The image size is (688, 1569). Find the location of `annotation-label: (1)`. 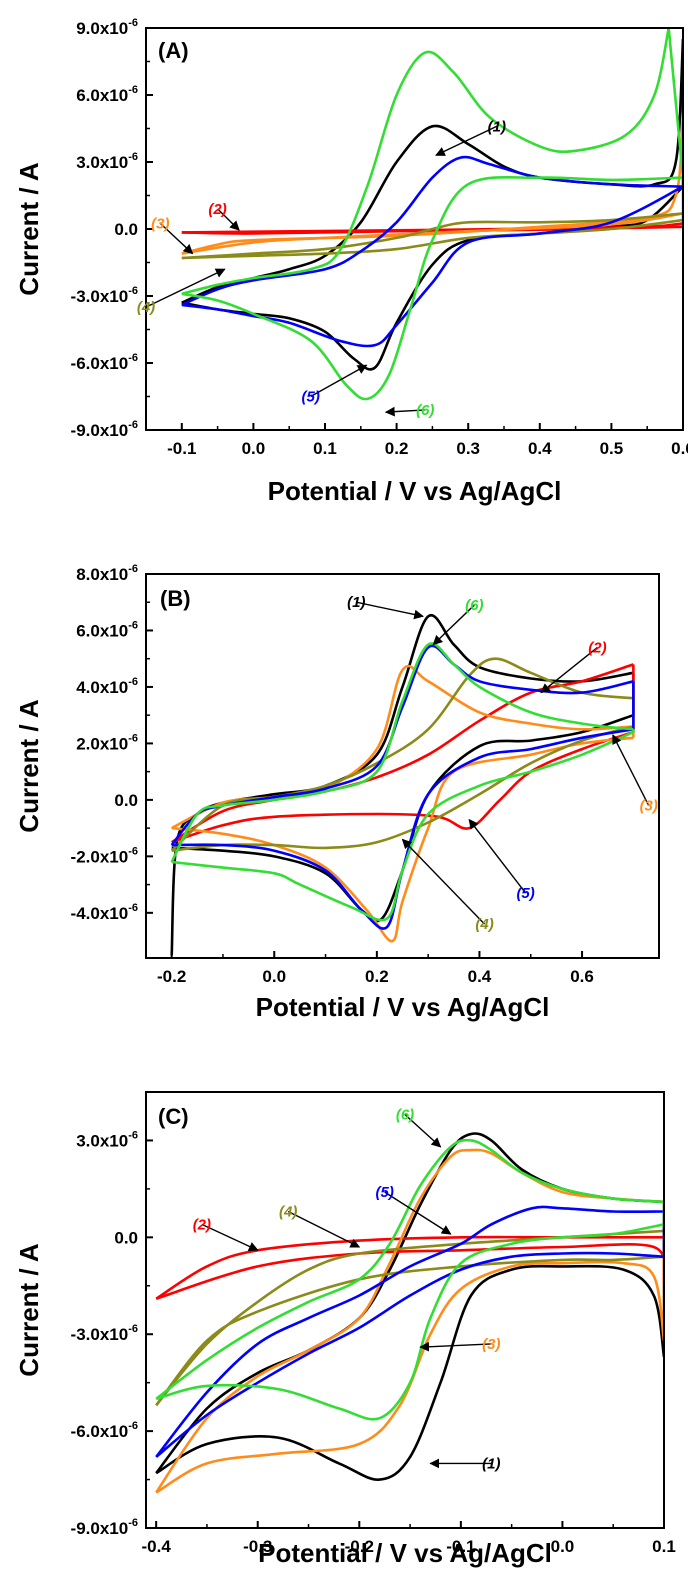

annotation-label: (1) is located at coordinates (497, 126).